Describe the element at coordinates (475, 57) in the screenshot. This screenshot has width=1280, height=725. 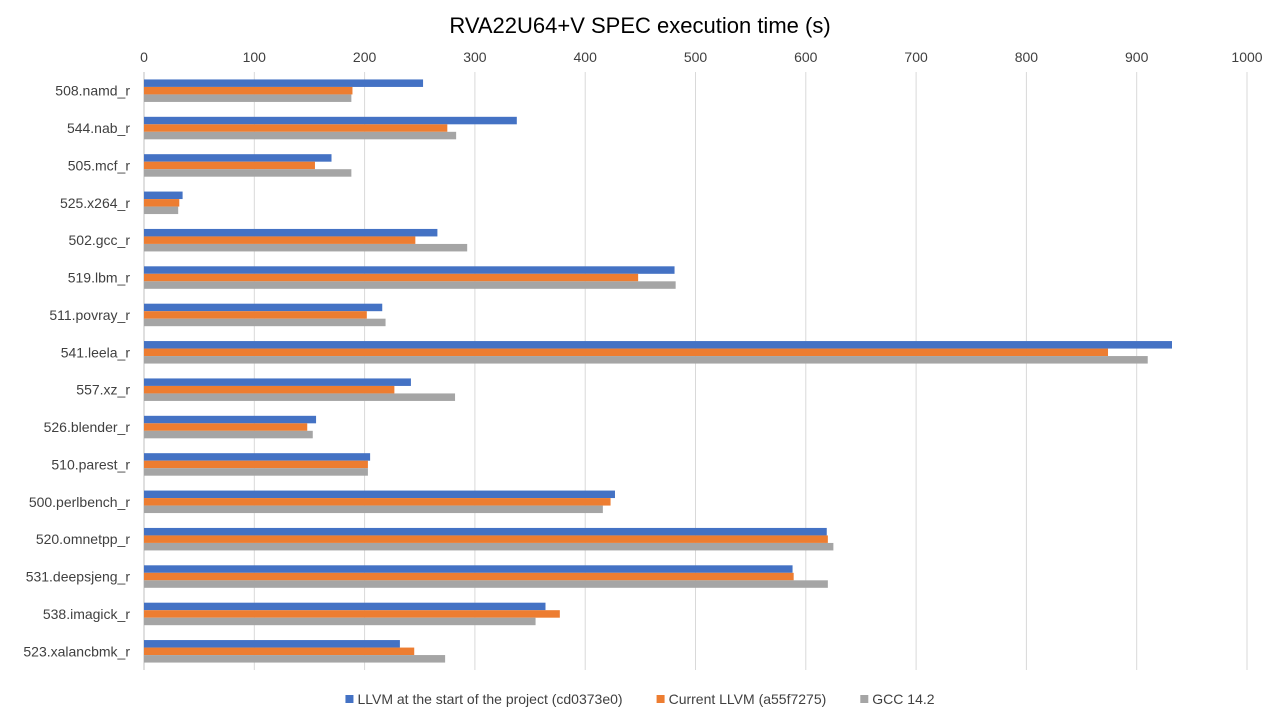
I see `x-tick-label: 300` at that location.